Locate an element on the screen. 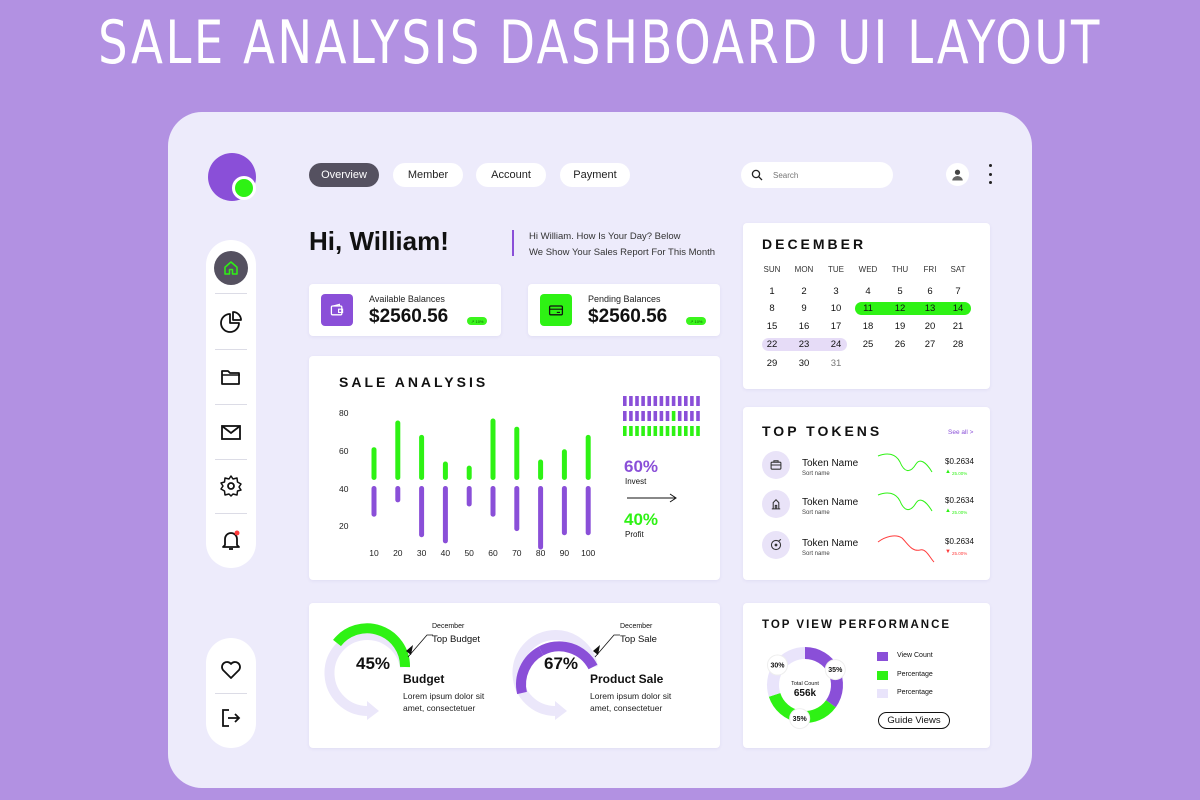 Image resolution: width=1200 pixels, height=800 pixels. folder-icon is located at coordinates (230, 377).